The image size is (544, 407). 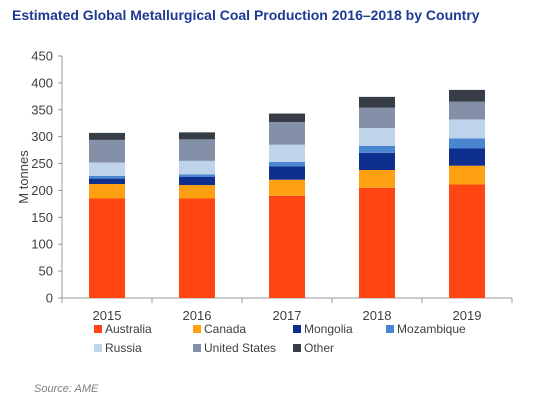 I want to click on legend-label: Mongolia, so click(x=328, y=329).